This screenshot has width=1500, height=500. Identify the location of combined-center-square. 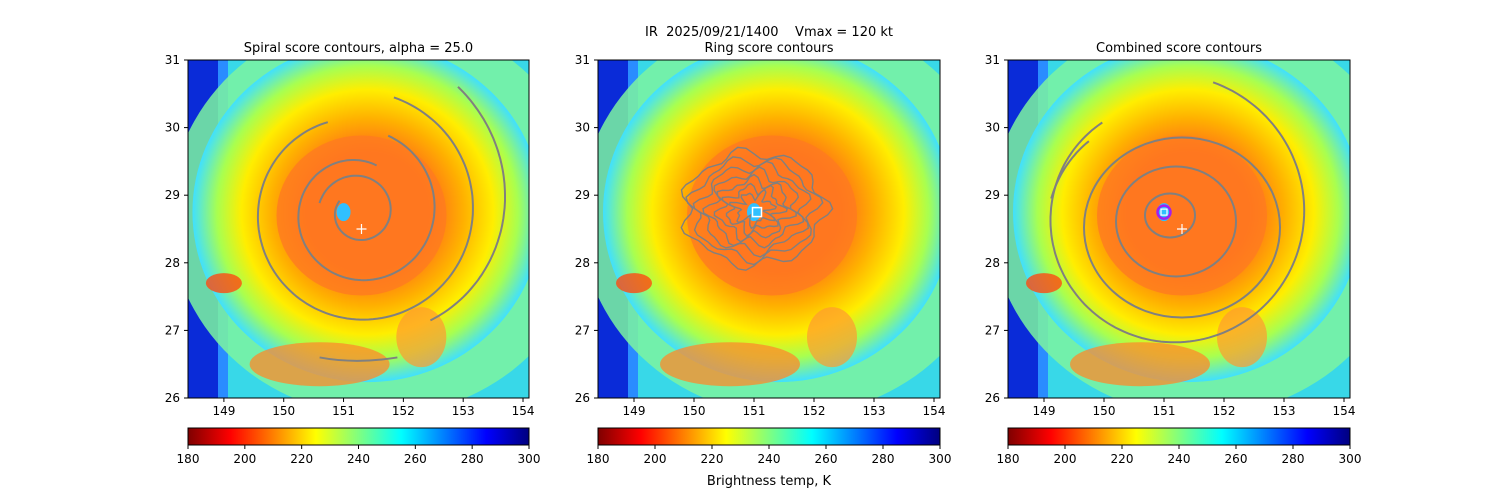
(1164, 212).